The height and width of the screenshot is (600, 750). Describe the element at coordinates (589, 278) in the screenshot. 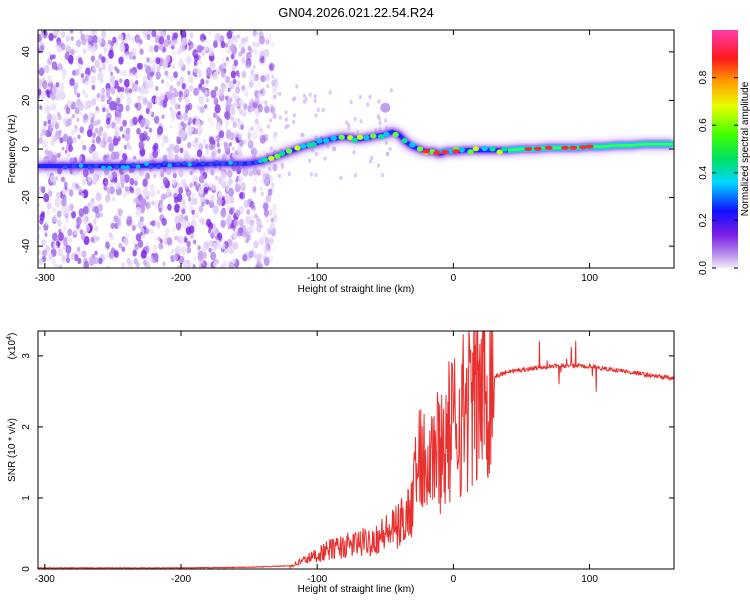

I see `x-tick-label: 100` at that location.